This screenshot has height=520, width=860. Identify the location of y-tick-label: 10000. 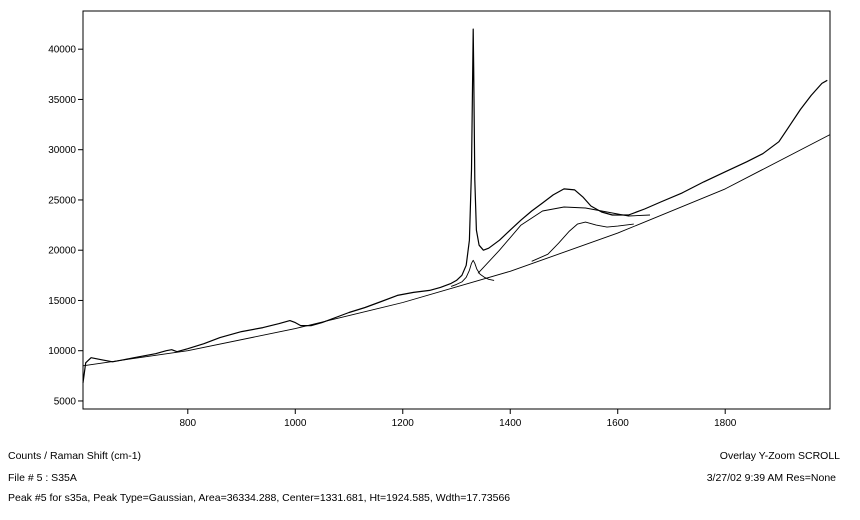
(62, 351).